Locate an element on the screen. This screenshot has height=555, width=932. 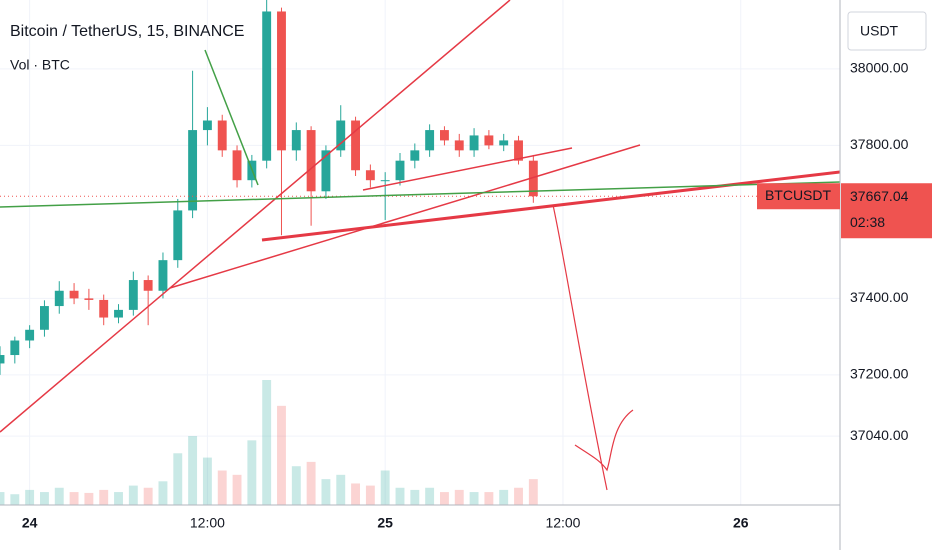
arrow-sketch is located at coordinates (593, 347).